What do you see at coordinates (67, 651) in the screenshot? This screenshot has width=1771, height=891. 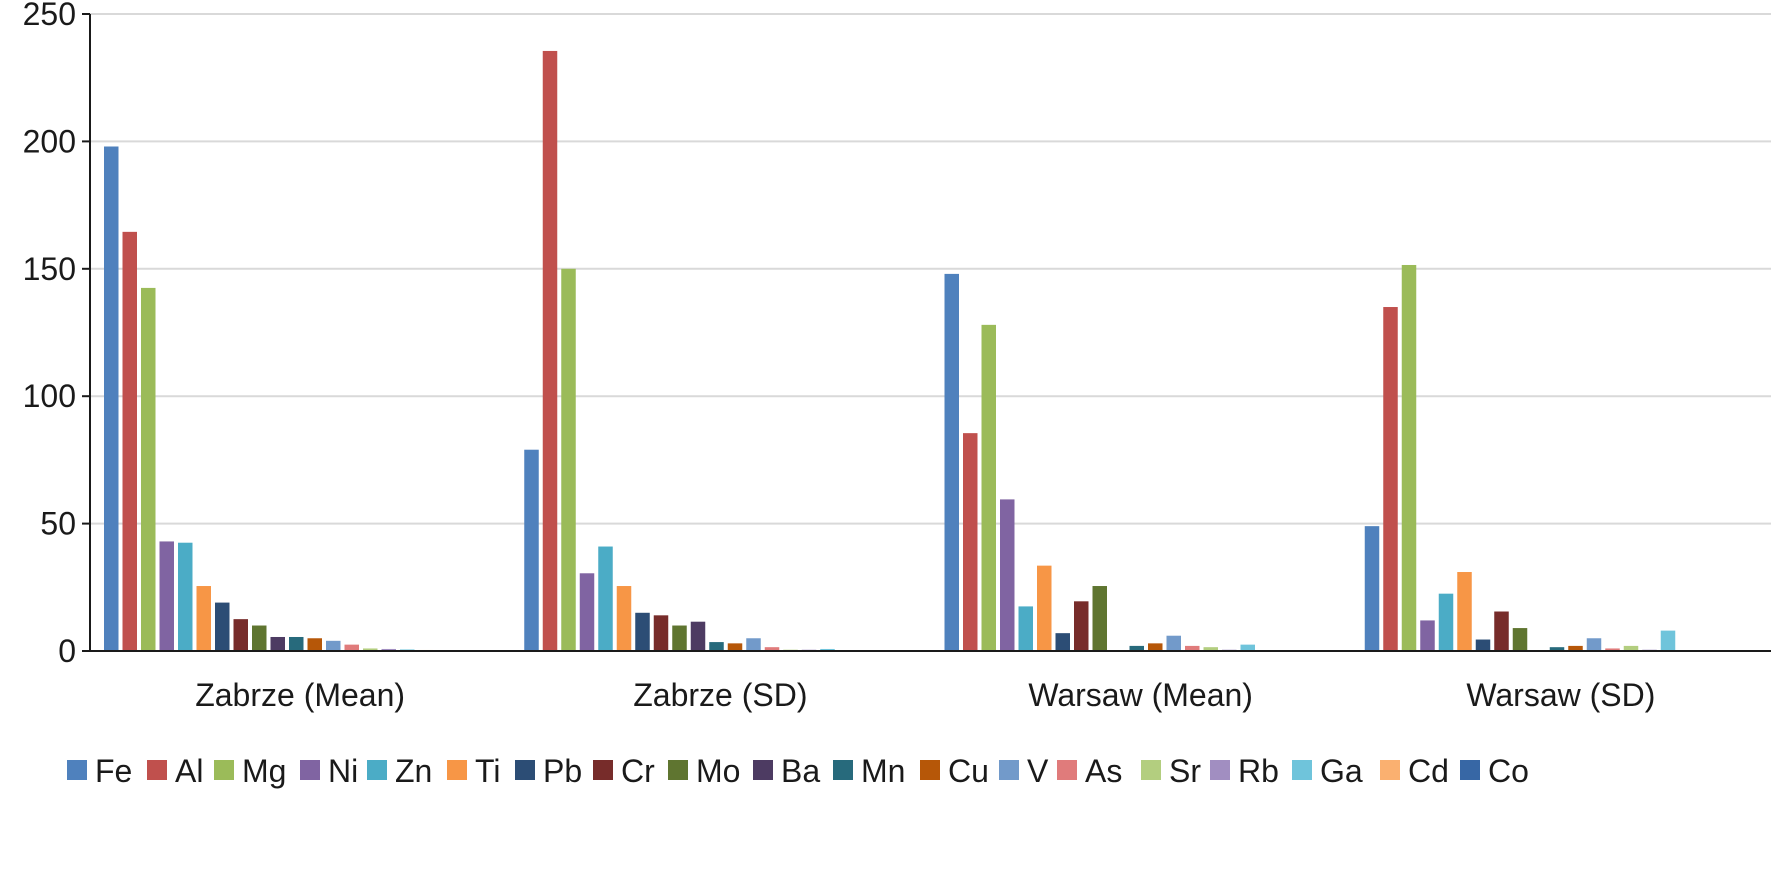 I see `y-tick-label: 0` at bounding box center [67, 651].